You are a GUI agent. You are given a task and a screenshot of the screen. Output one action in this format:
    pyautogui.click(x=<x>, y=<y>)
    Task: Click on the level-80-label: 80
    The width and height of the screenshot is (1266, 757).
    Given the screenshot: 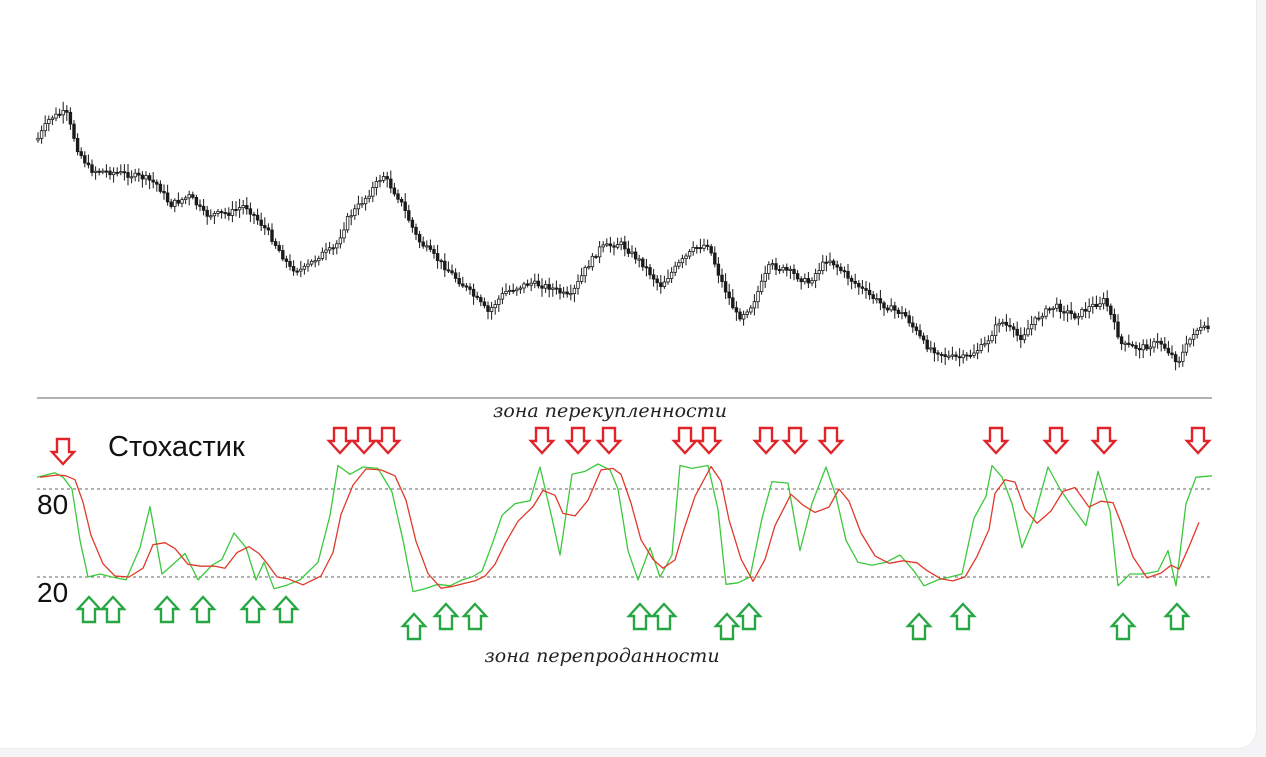 What is the action you would take?
    pyautogui.click(x=52, y=504)
    